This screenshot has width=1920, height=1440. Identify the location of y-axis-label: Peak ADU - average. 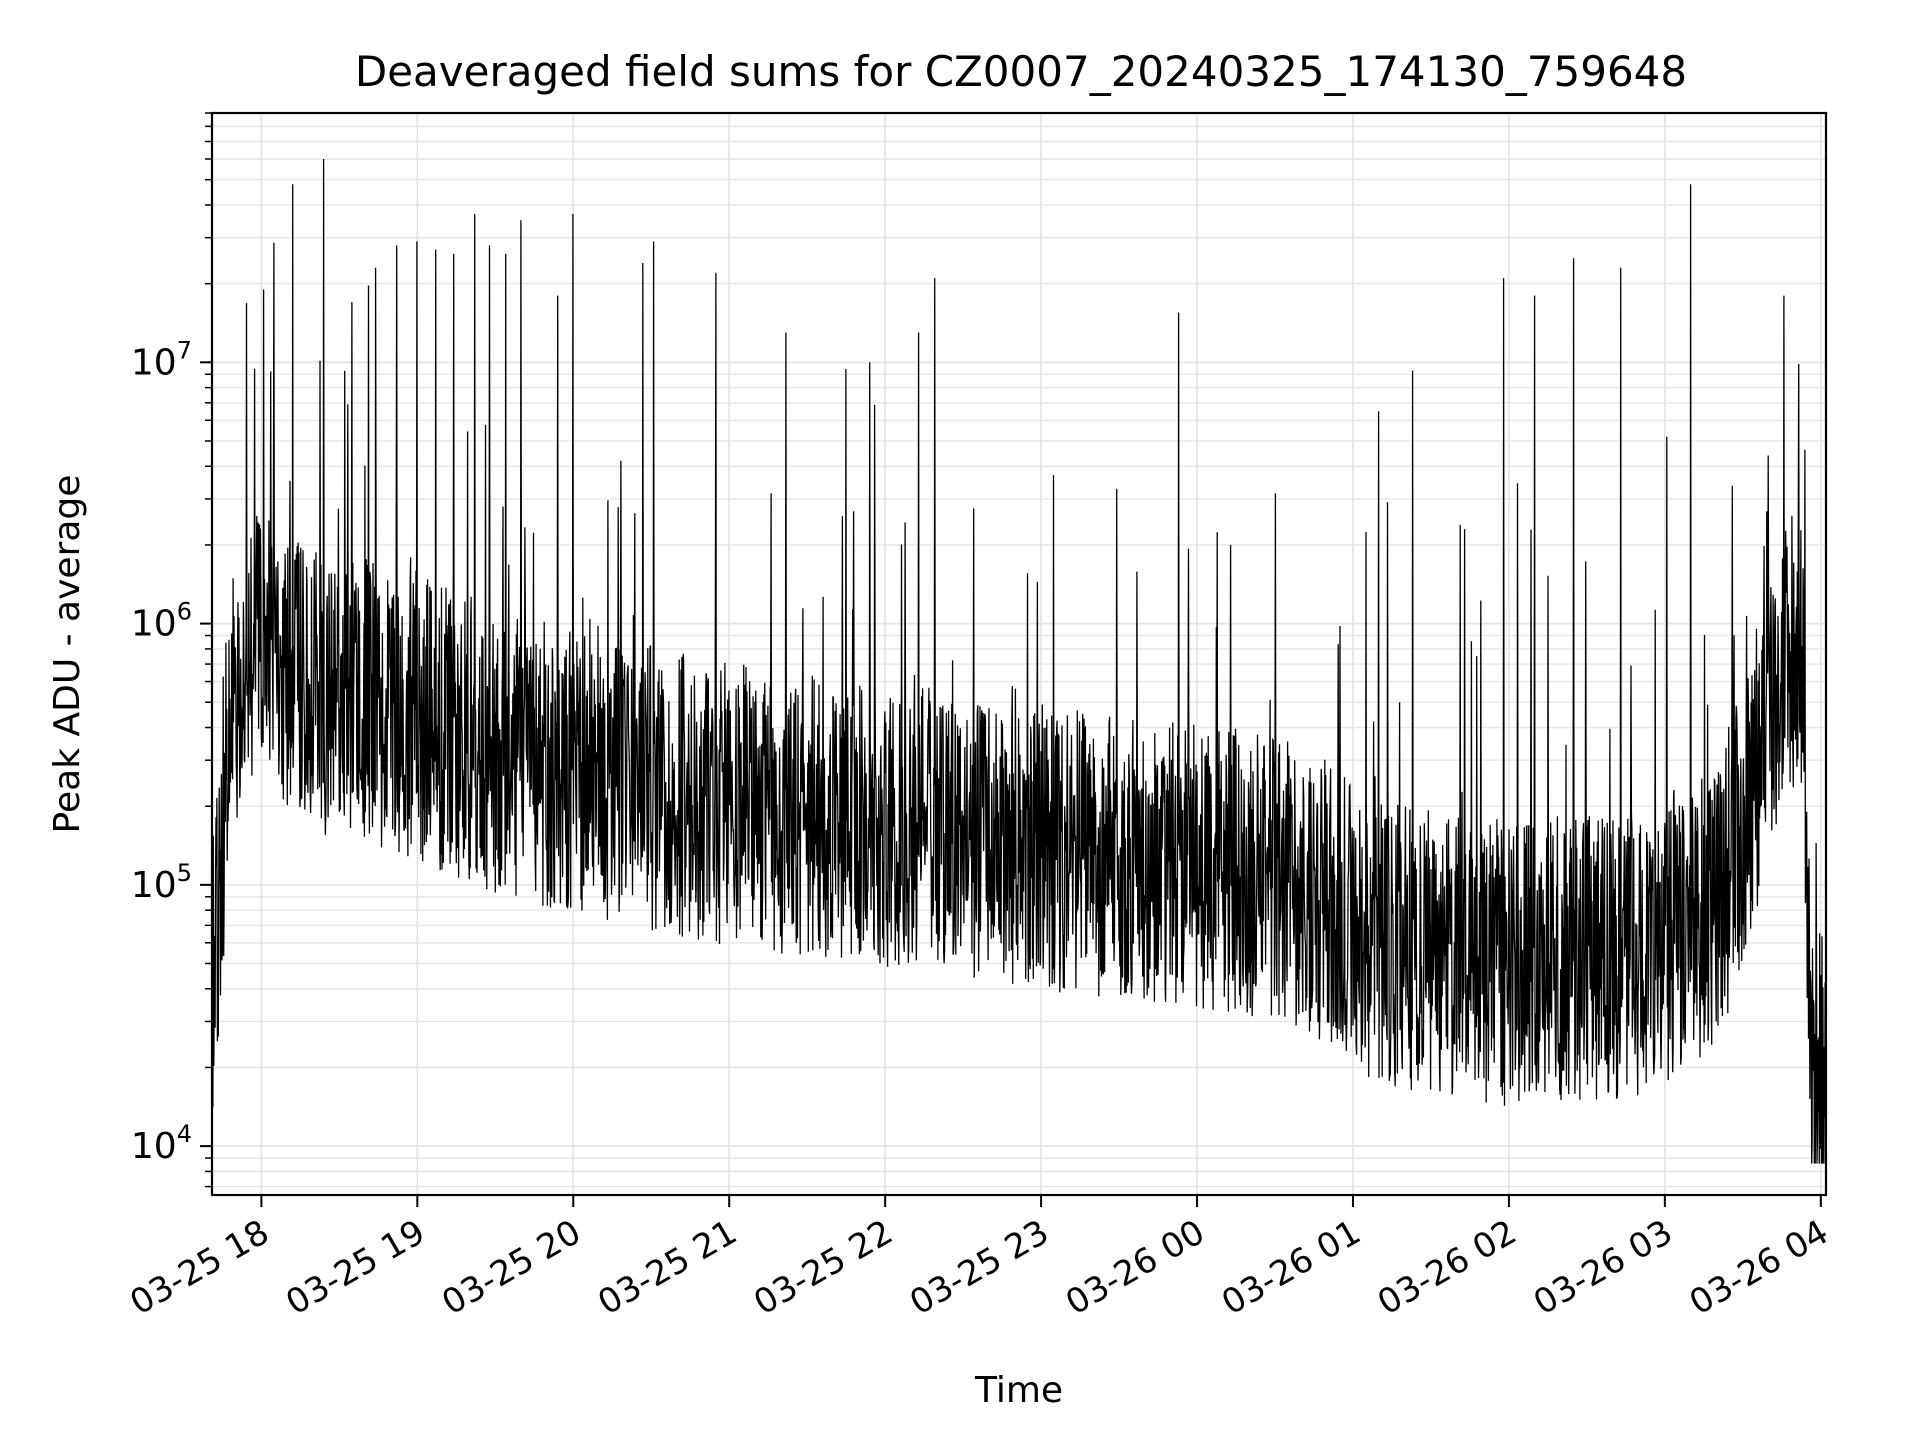
(67, 654).